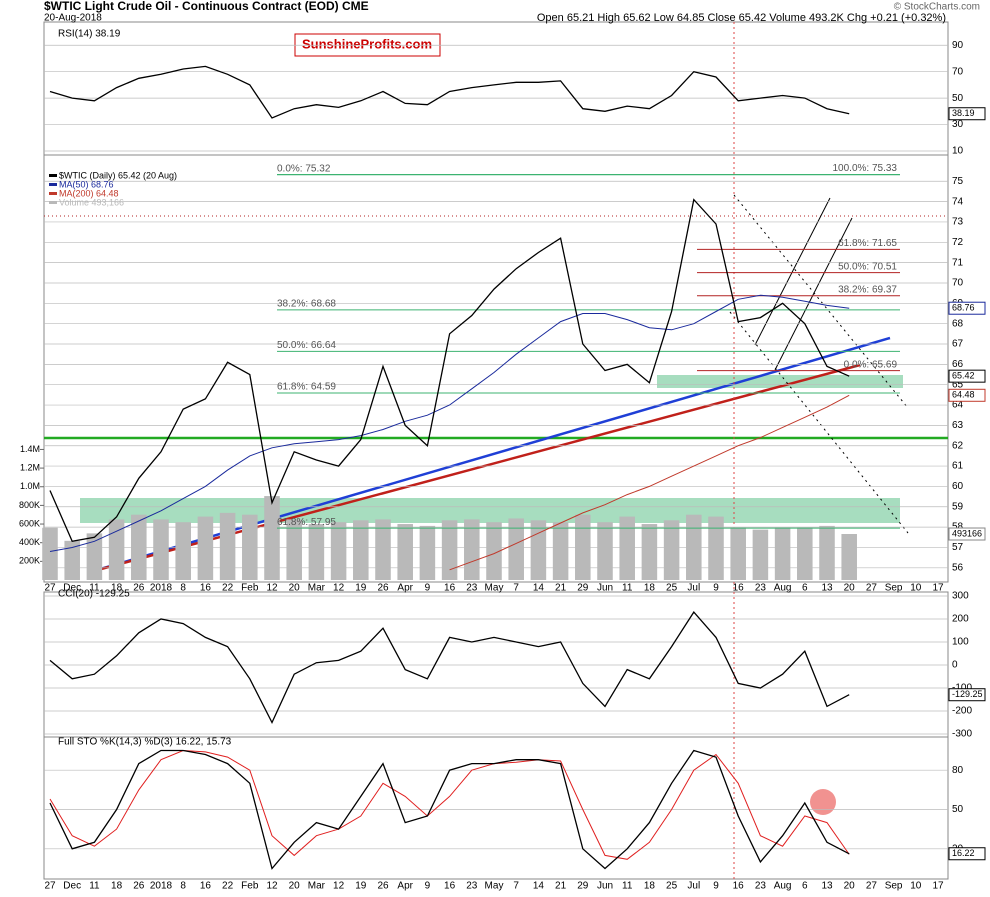  I want to click on x-tick-label: 13, so click(827, 588).